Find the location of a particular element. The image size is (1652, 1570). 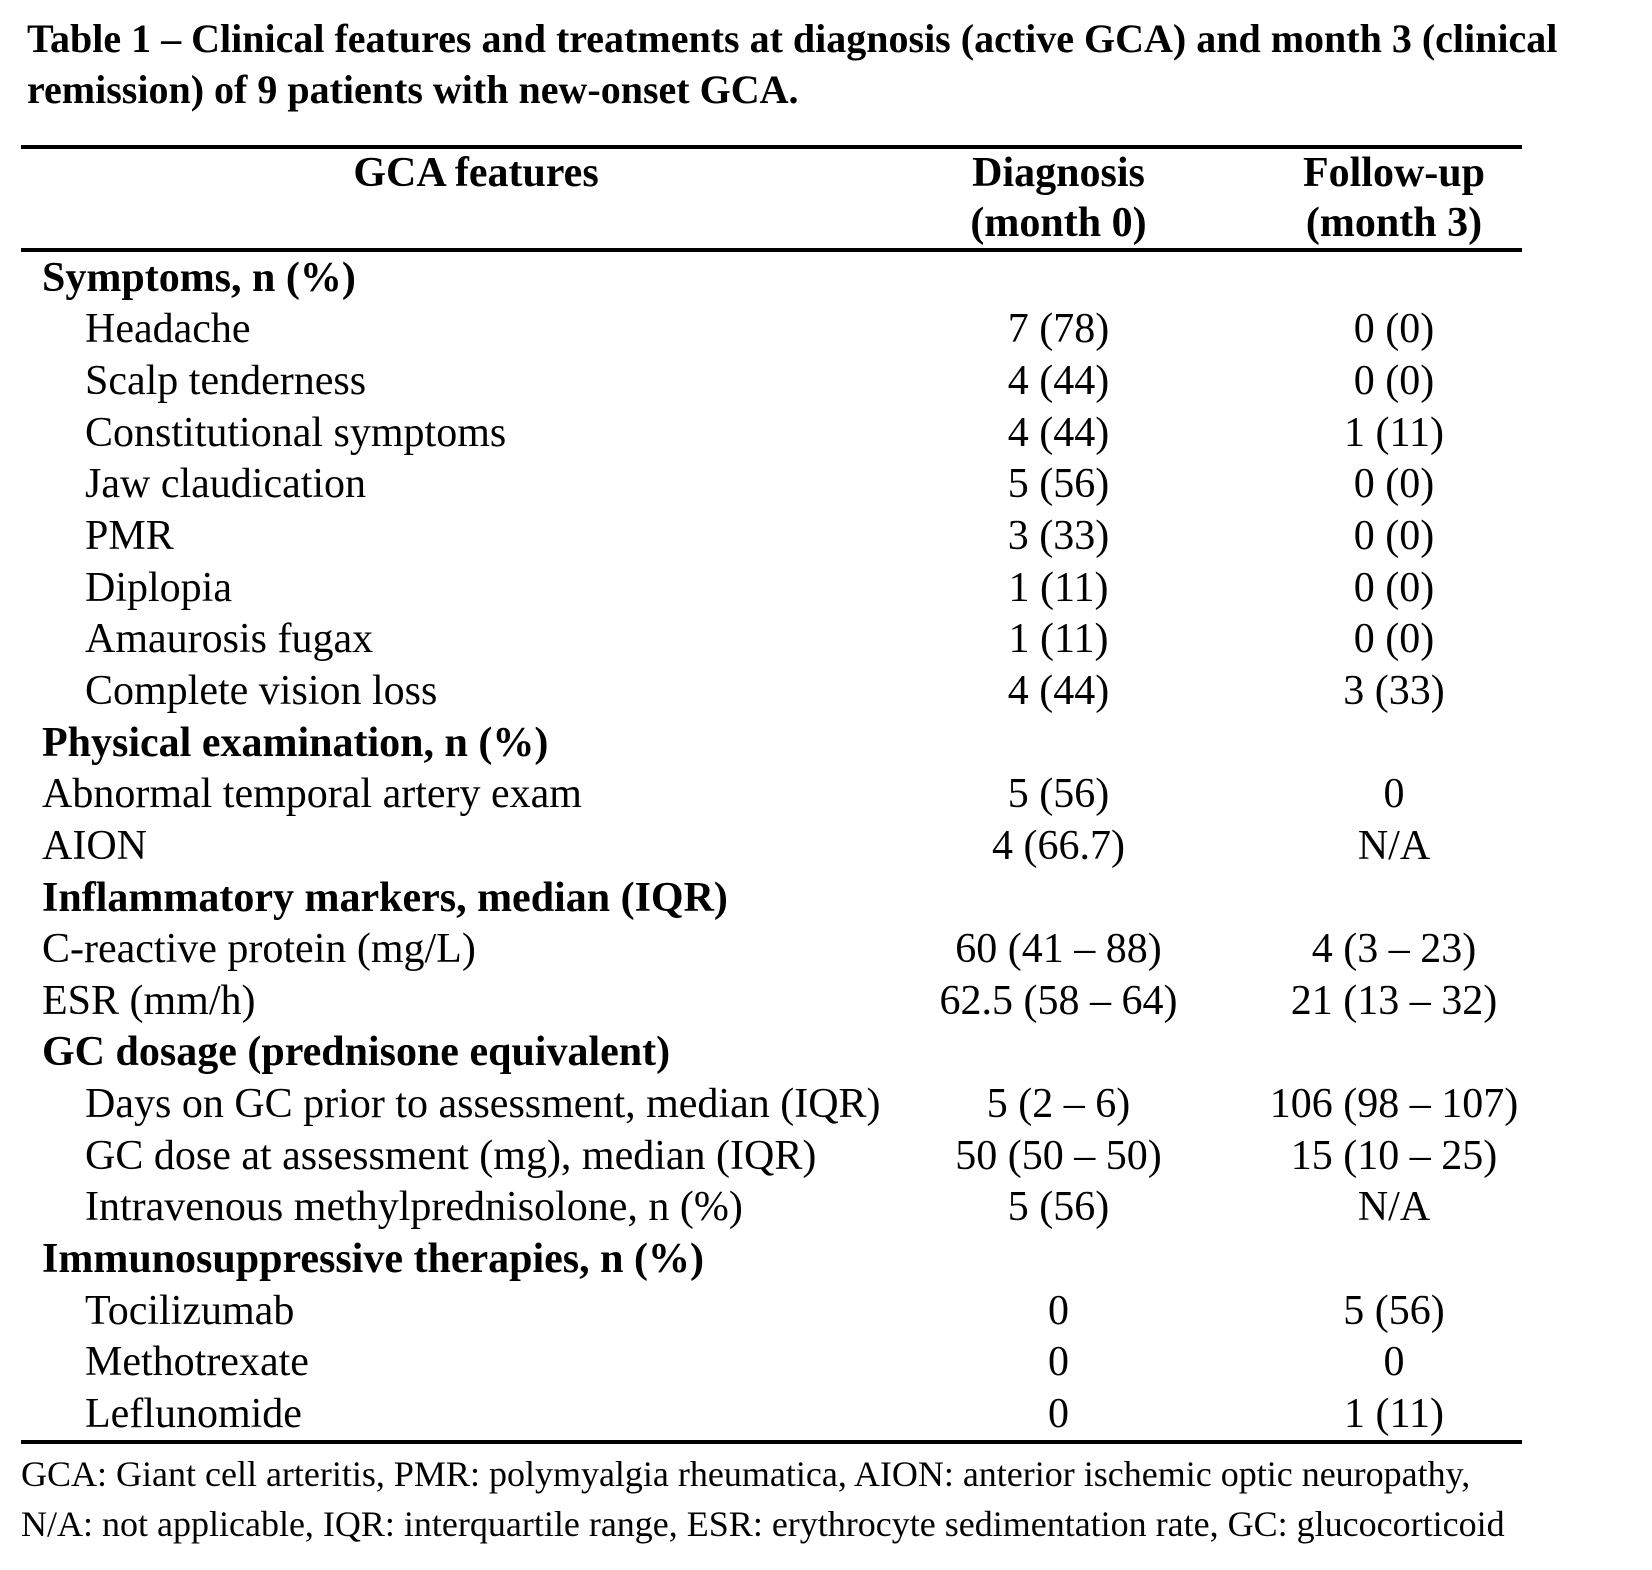

top-rule is located at coordinates (771, 147).